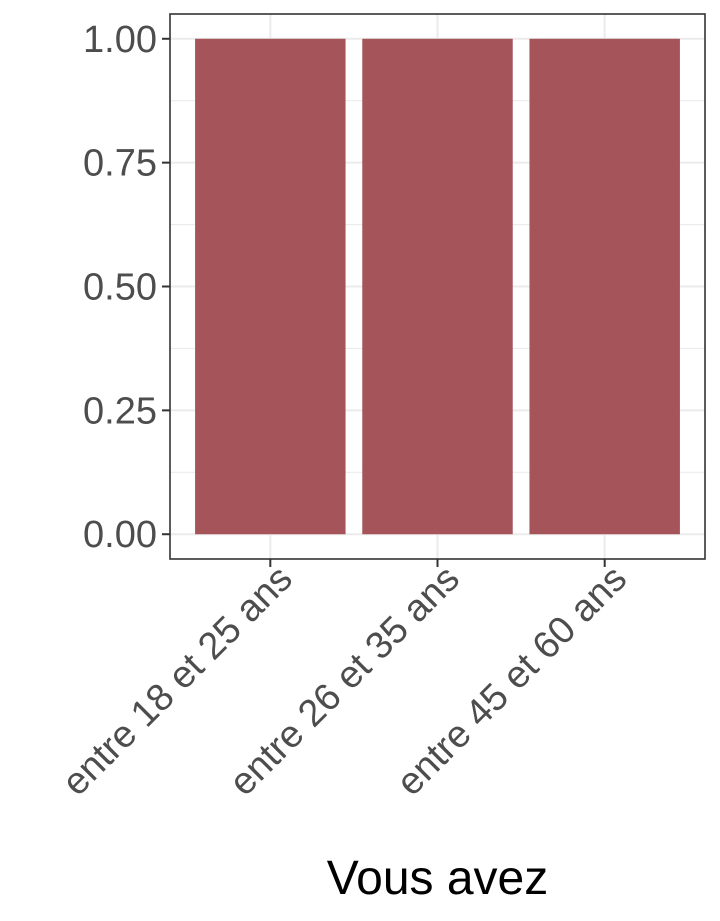  Describe the element at coordinates (120, 535) in the screenshot. I see `y-tick-label: 0.00` at that location.